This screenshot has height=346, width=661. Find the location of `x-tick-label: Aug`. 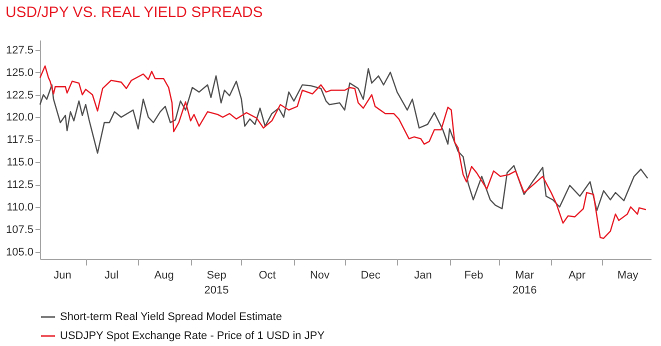

x-tick-label: Aug is located at coordinates (164, 276).